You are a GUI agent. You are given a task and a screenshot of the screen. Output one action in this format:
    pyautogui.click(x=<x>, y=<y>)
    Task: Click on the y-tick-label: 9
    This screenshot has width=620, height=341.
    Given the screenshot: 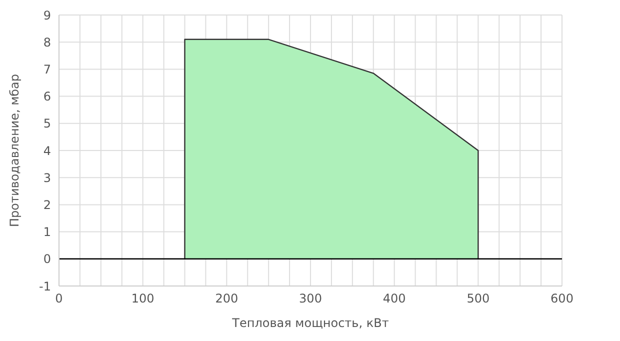 What is the action you would take?
    pyautogui.click(x=47, y=15)
    